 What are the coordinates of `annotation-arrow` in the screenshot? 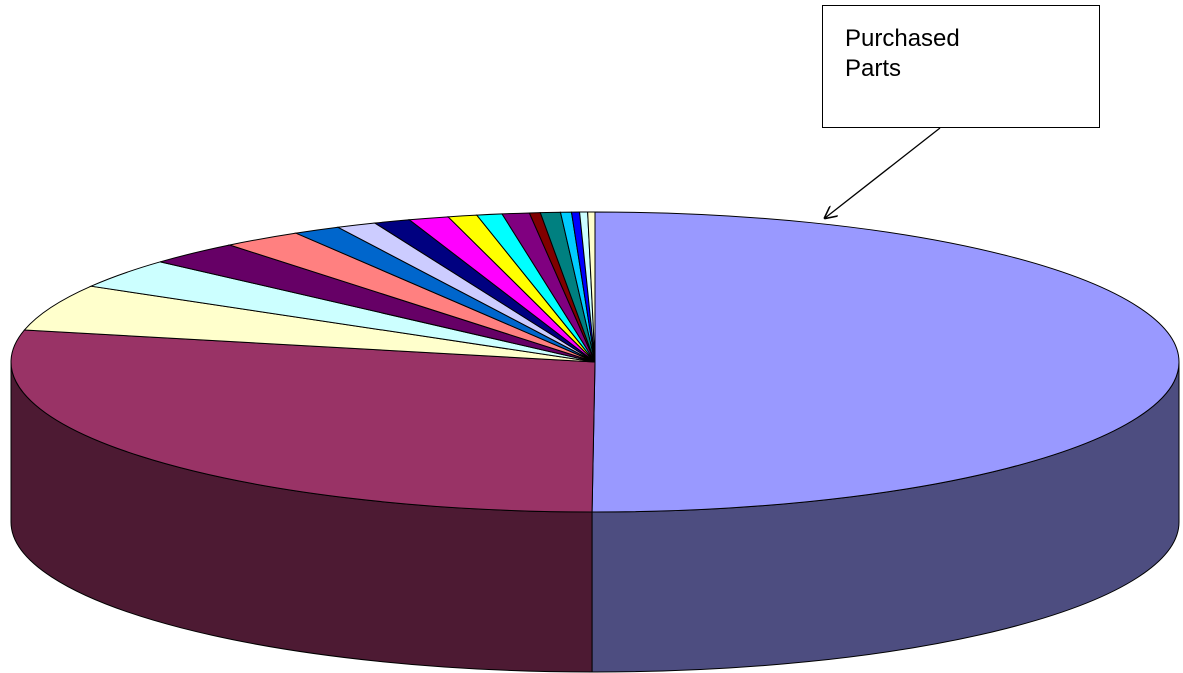 It's located at (883, 172).